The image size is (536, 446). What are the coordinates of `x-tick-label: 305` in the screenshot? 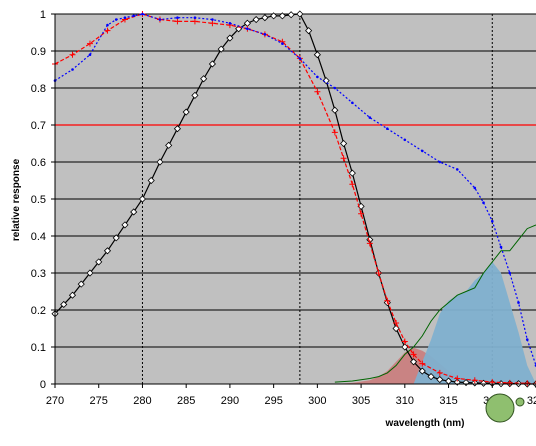 It's located at (361, 401).